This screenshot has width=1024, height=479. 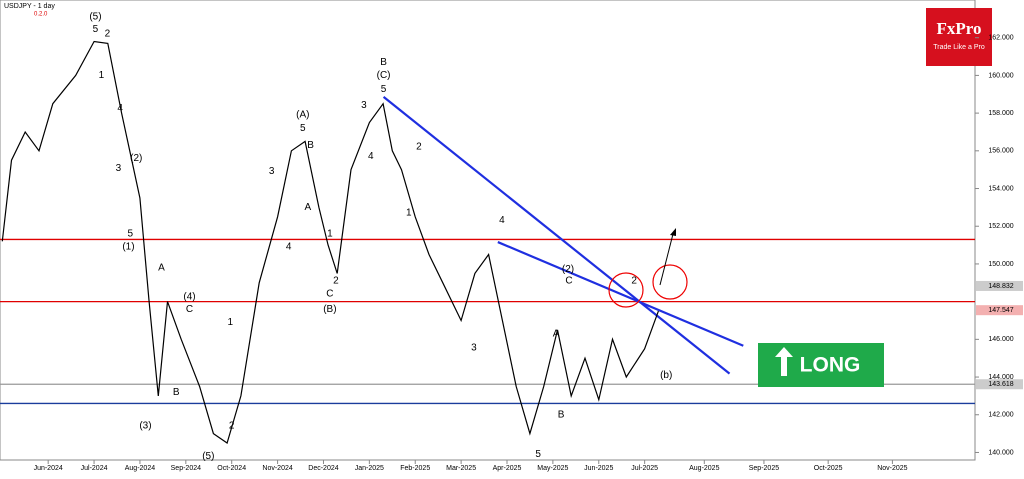 I want to click on y-tick-label: 146.000, so click(x=1000, y=339).